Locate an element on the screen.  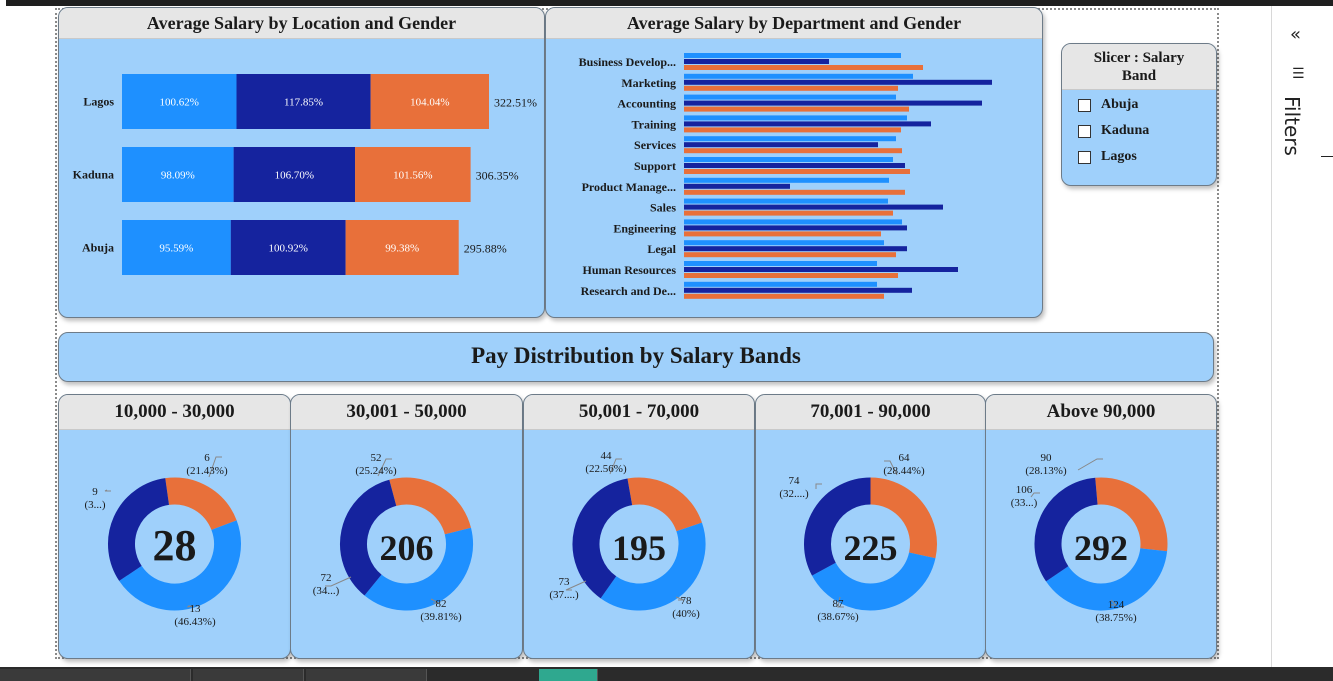
slice-count-label: 13 is located at coordinates (196, 609).